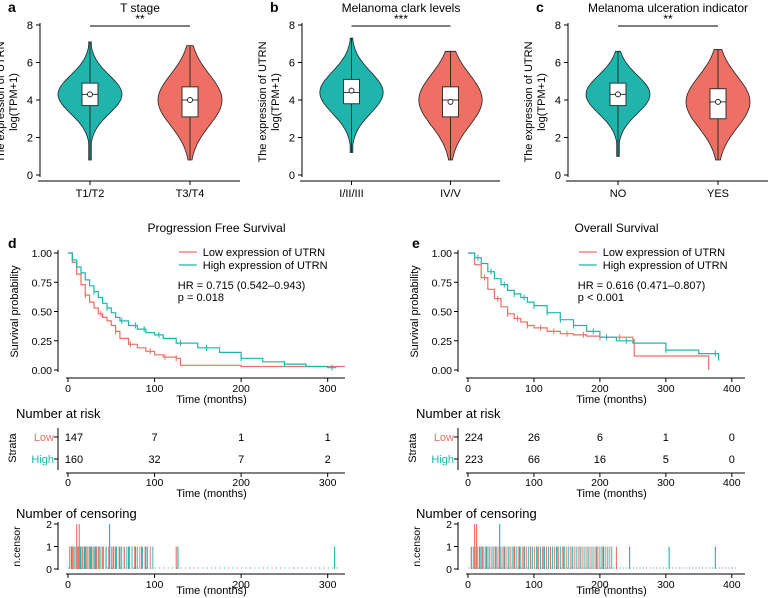 This screenshot has height=598, width=783. Describe the element at coordinates (529, 101) in the screenshot. I see `y-axis-label-c: The expression of UTRN` at that location.